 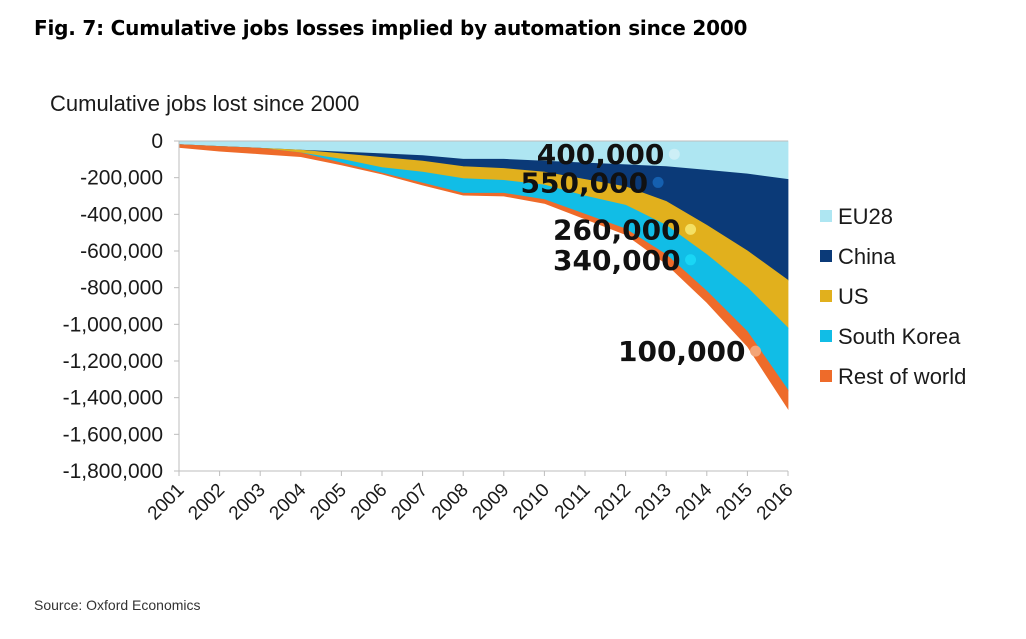 What do you see at coordinates (121, 288) in the screenshot?
I see `y-tick-label: -800,000` at bounding box center [121, 288].